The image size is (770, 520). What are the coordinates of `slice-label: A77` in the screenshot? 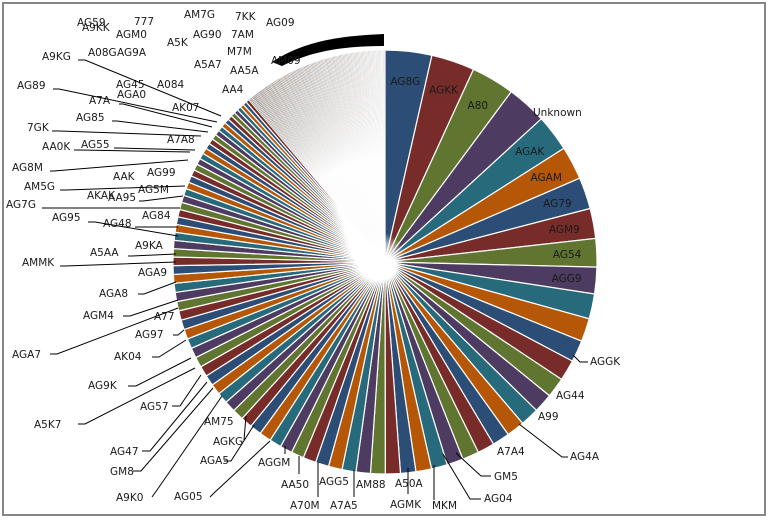 It's located at (164, 317).